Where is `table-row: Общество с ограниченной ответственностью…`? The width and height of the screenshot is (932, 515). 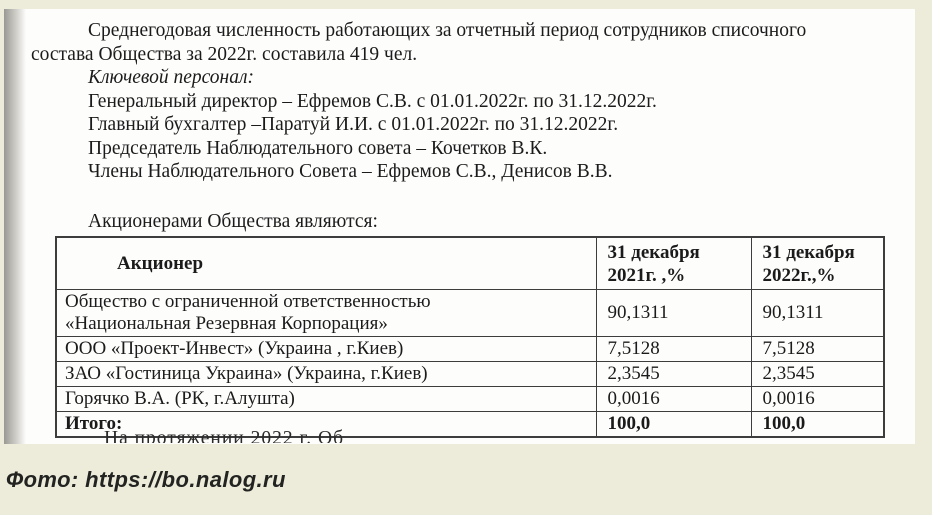
table-row: Общество с ограниченной ответственностью… is located at coordinates (470, 313).